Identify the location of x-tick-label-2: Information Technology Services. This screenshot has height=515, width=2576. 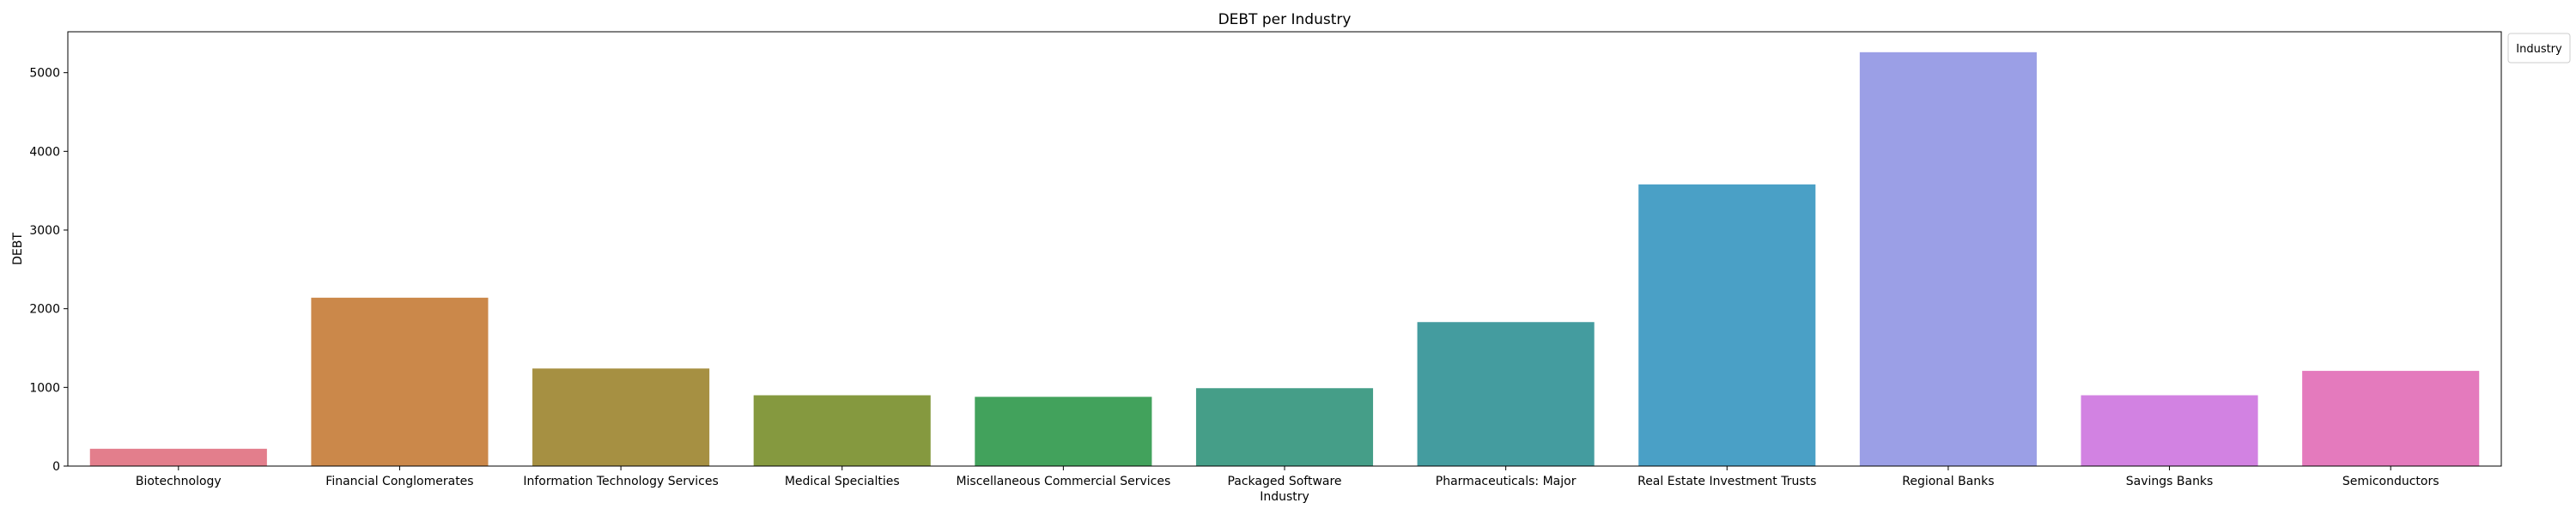
(620, 481).